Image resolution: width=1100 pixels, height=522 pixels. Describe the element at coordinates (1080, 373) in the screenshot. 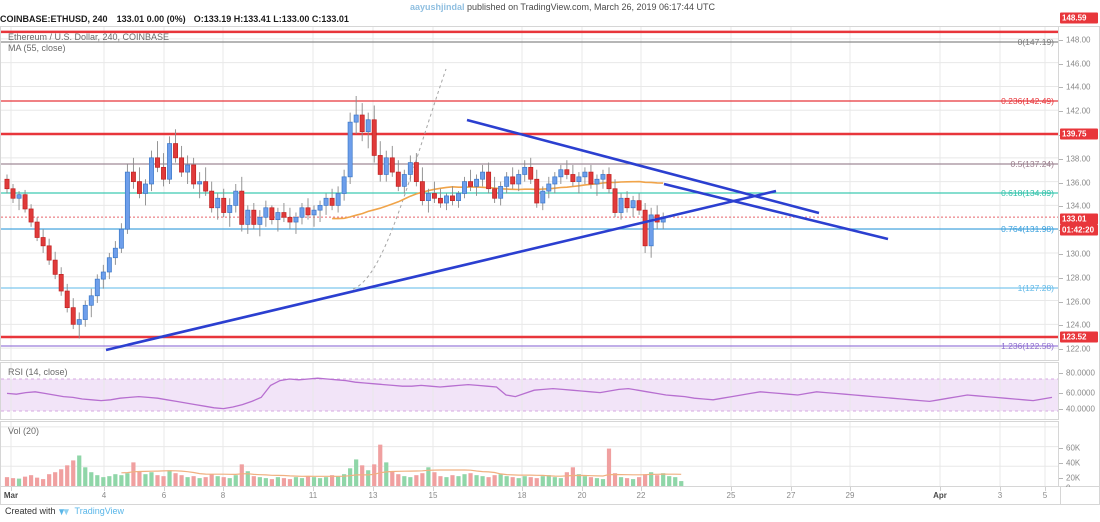

I see `rsi-tick-label: 80.0000` at that location.